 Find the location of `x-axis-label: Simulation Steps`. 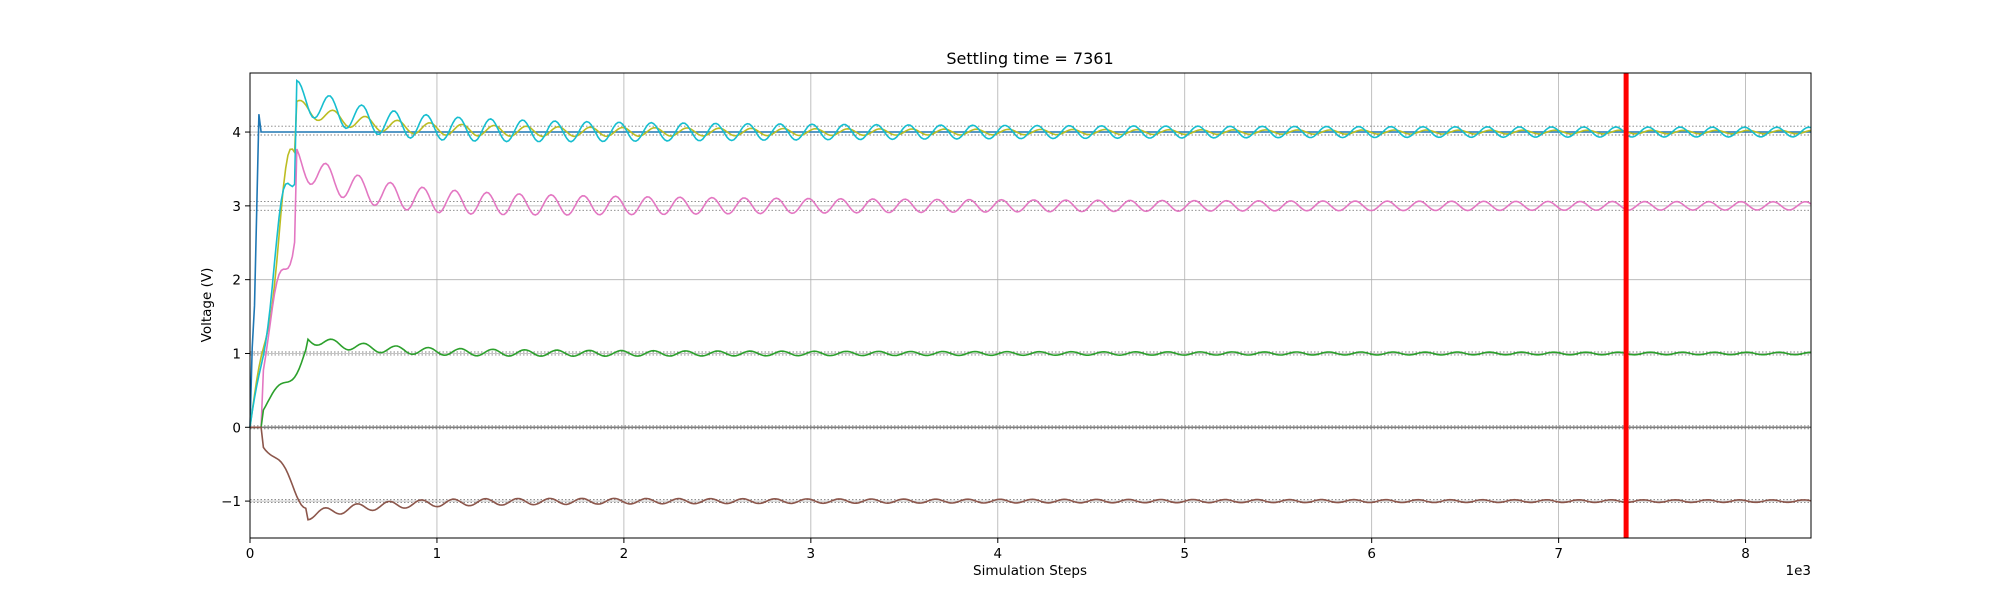

x-axis-label: Simulation Steps is located at coordinates (1030, 571).